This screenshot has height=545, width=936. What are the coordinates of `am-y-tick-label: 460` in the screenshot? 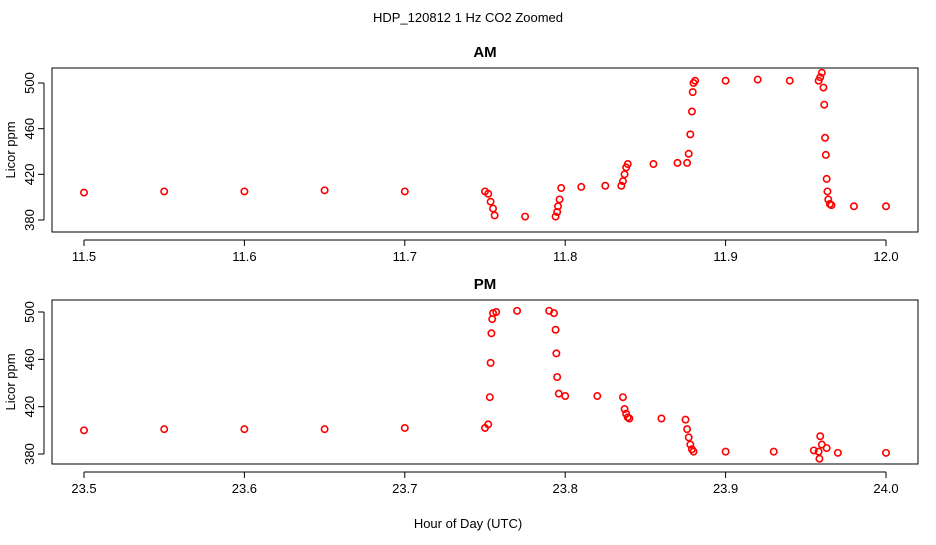 It's located at (29, 129).